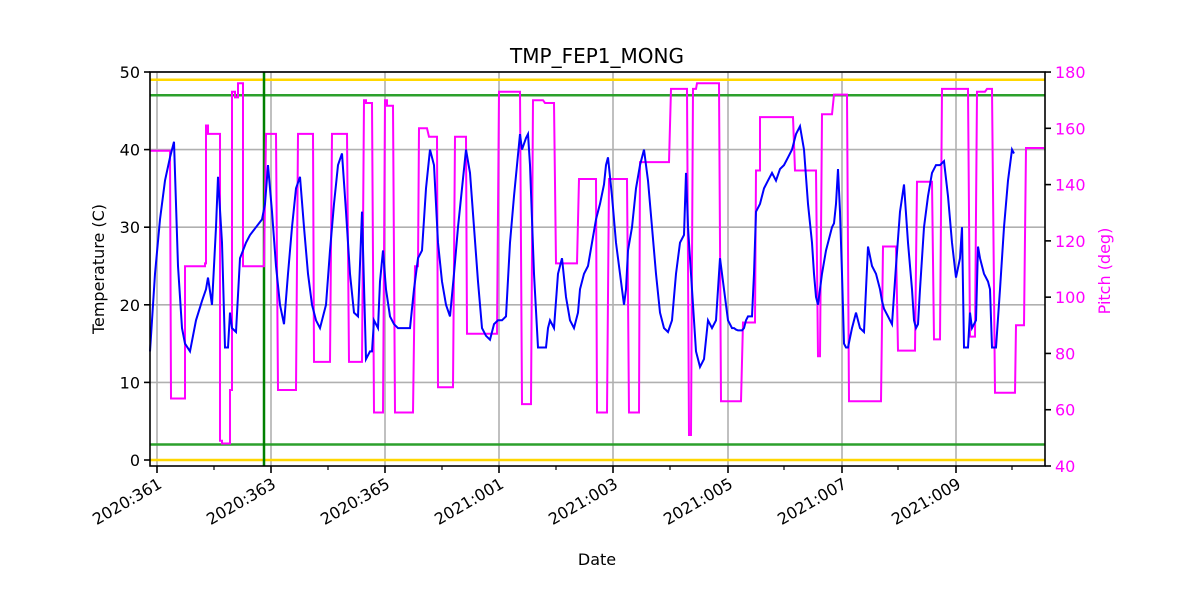 The height and width of the screenshot is (600, 1200). Describe the element at coordinates (1065, 353) in the screenshot. I see `right-tick-label: 80` at that location.